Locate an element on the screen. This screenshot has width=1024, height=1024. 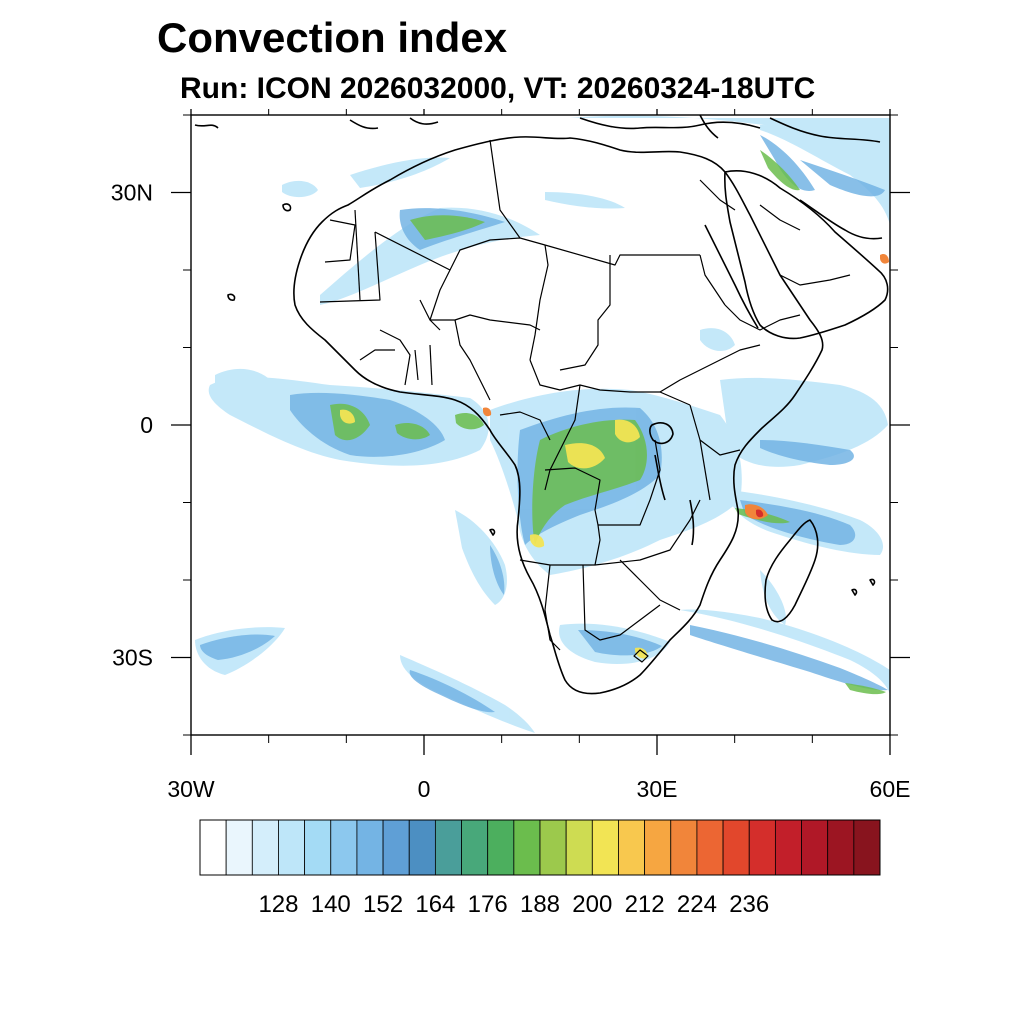
colorbar-label: 152 is located at coordinates (383, 904).